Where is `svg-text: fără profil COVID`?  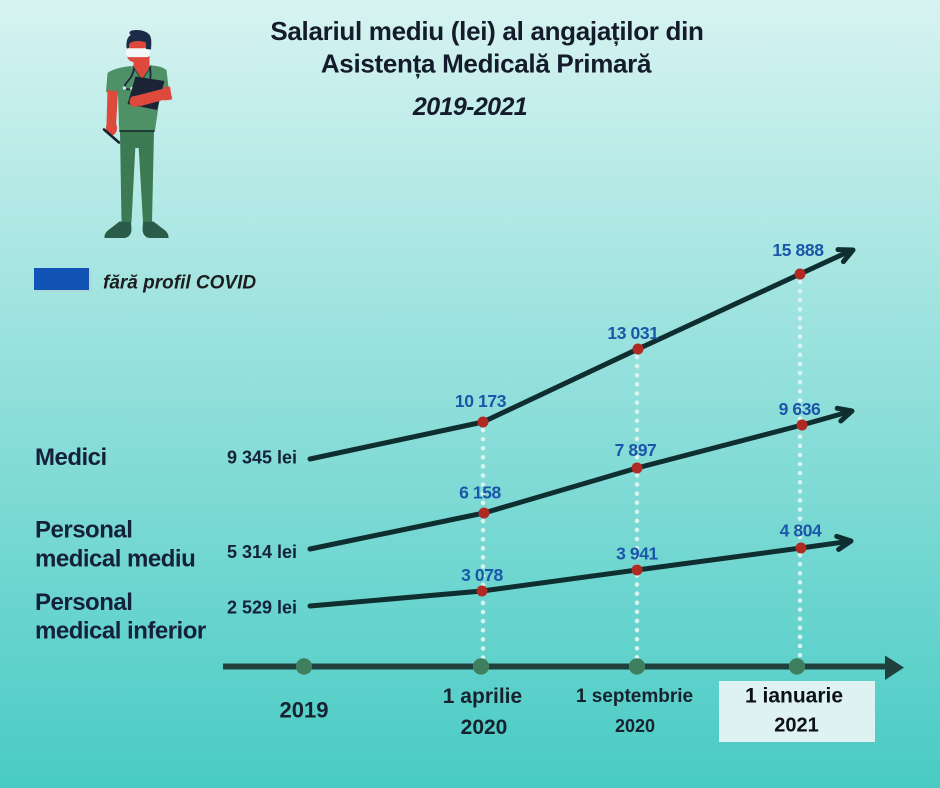 svg-text: fără profil COVID is located at coordinates (179, 283).